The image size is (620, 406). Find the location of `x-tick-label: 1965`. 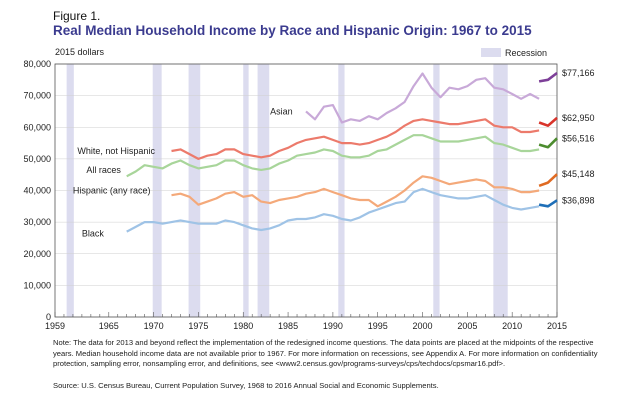

x-tick-label: 1965 is located at coordinates (109, 326).